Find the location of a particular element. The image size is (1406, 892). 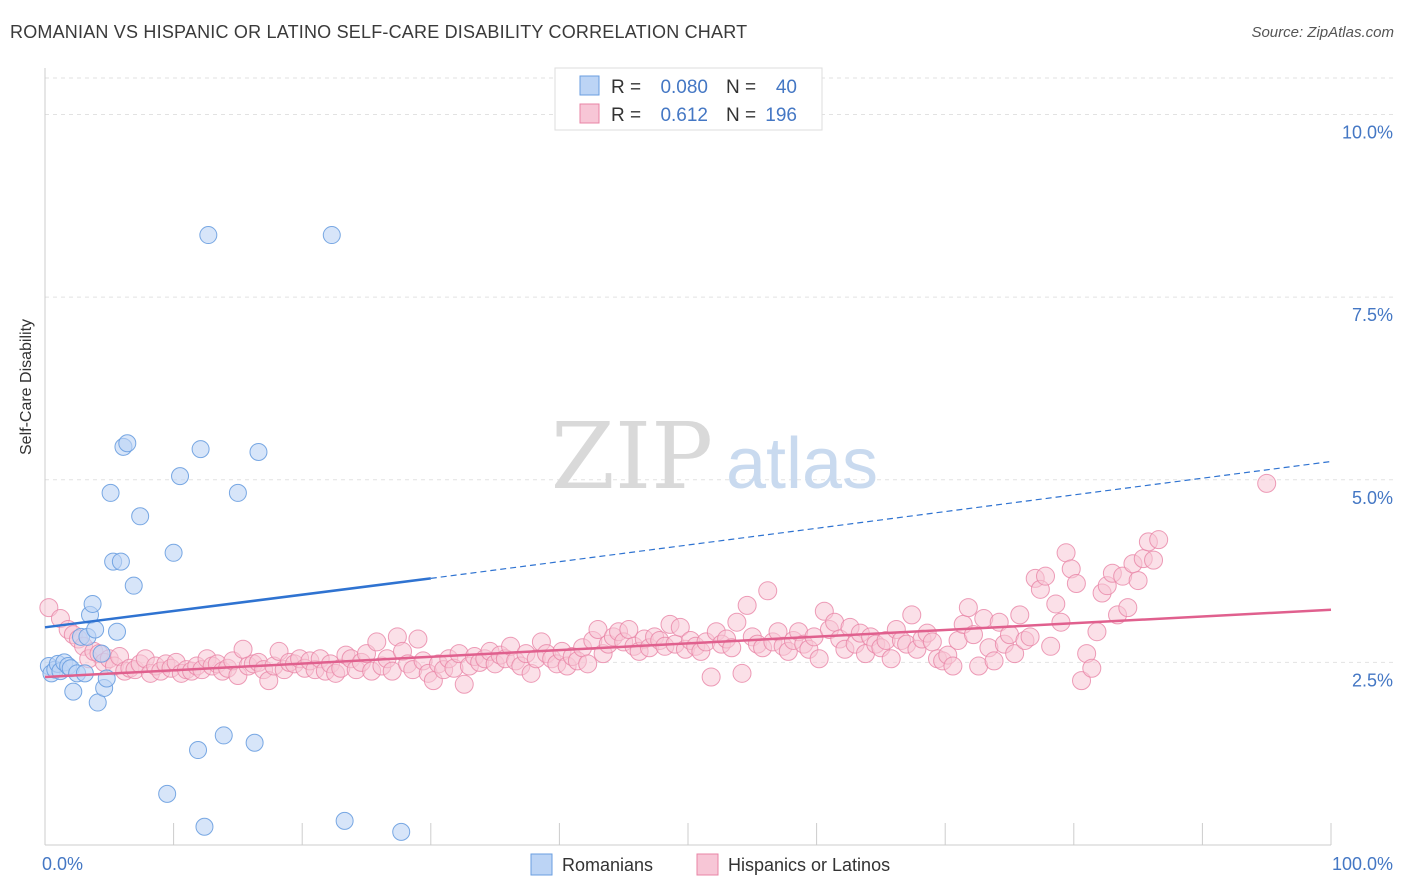

y-tick-label: 5.0% is located at coordinates (1372, 498).